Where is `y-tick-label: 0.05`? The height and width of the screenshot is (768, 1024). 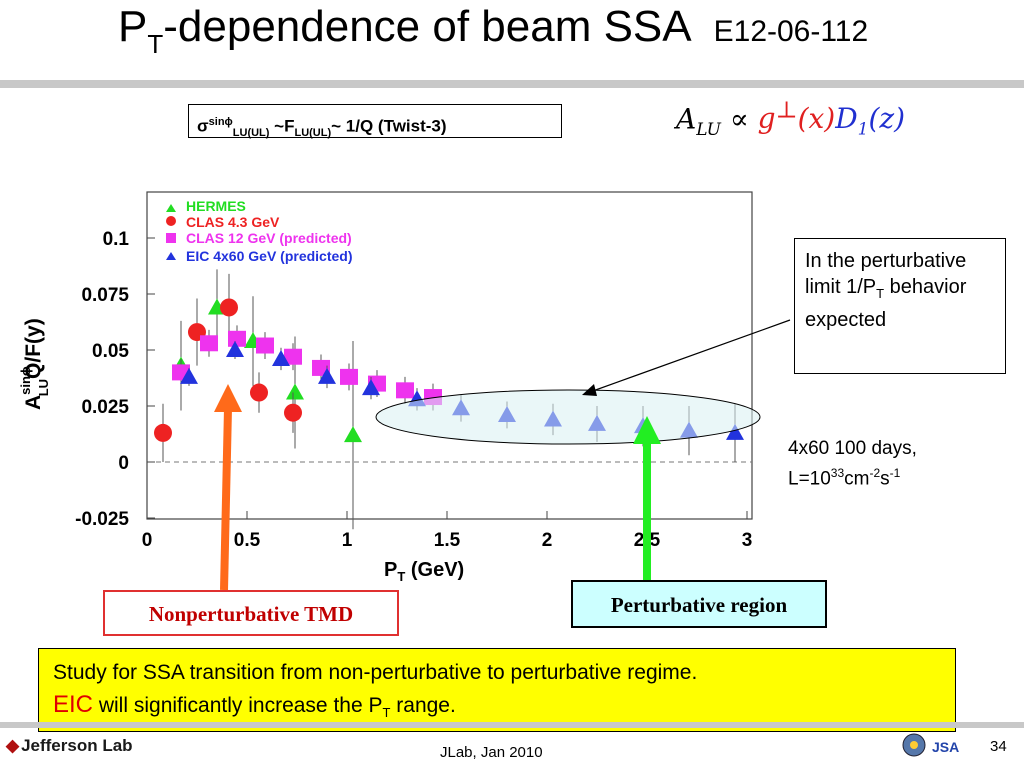
y-tick-label: 0.05 is located at coordinates (110, 351).